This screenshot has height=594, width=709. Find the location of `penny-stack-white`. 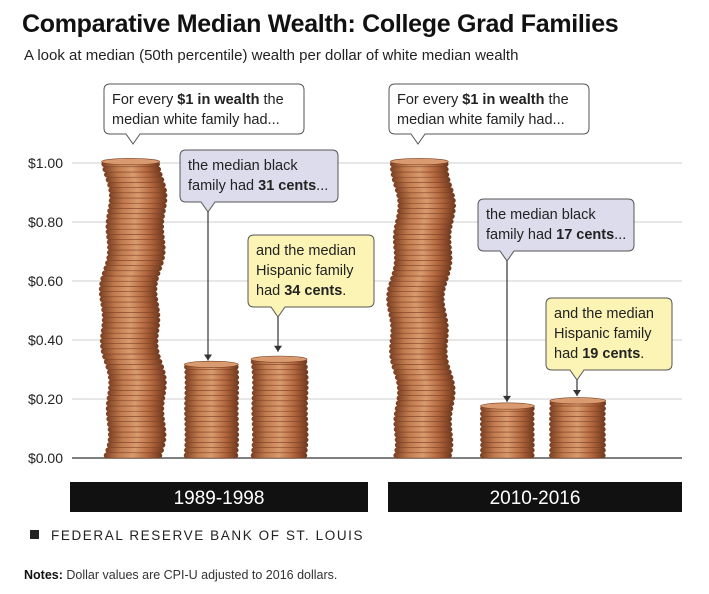

penny-stack-white is located at coordinates (133, 308).